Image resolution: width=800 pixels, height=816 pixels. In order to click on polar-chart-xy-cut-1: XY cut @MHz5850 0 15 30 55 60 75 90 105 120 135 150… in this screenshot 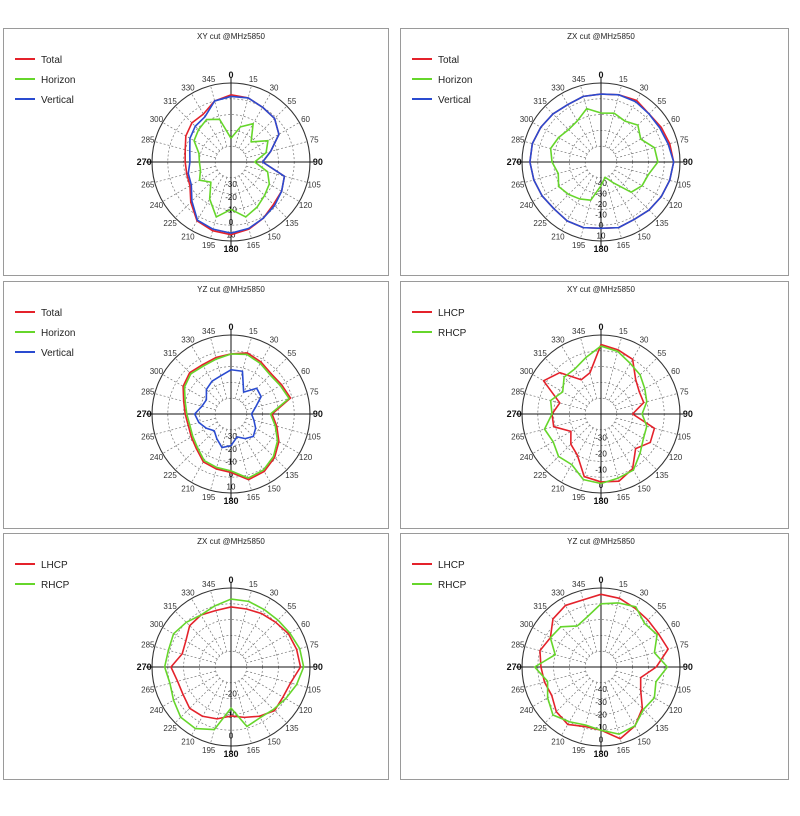, I will do `click(196, 152)`.